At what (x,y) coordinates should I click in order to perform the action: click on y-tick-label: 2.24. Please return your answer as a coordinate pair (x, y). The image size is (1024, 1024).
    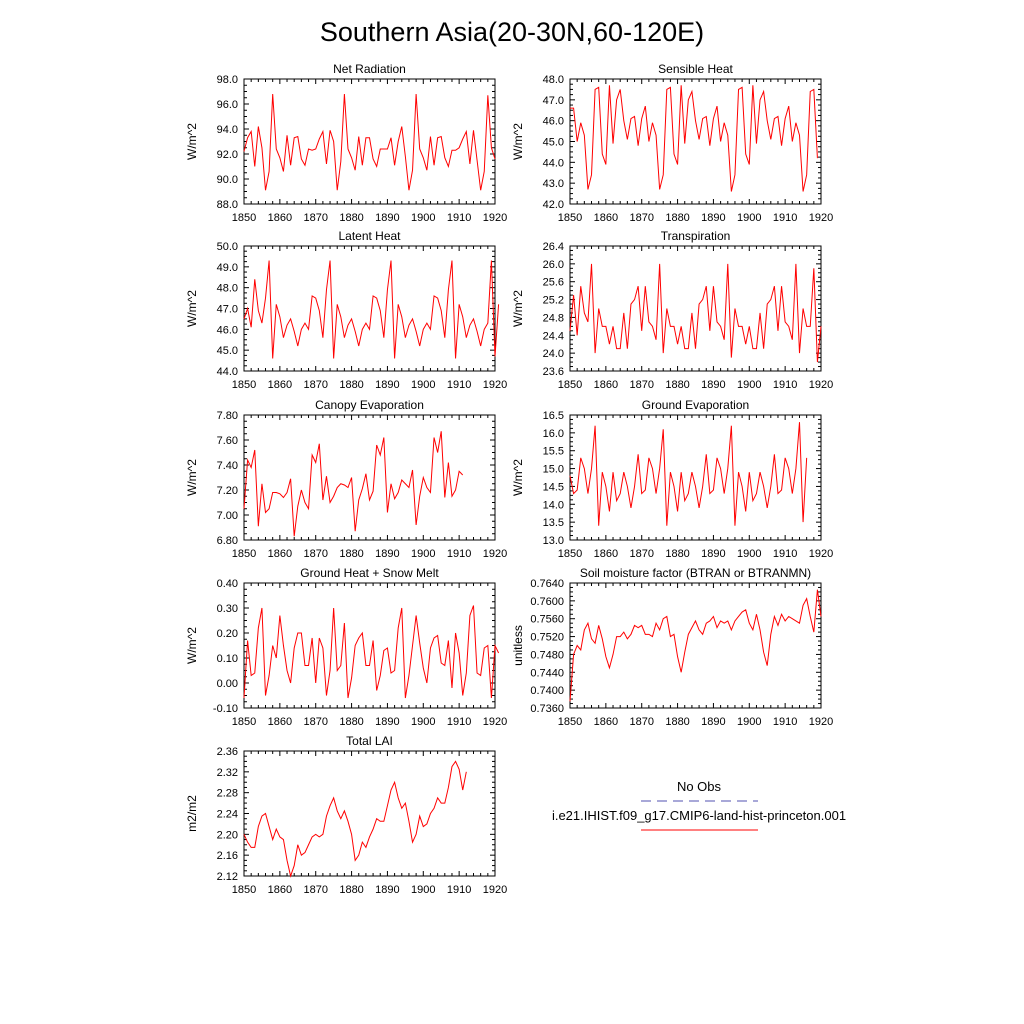
    Looking at the image, I should click on (227, 815).